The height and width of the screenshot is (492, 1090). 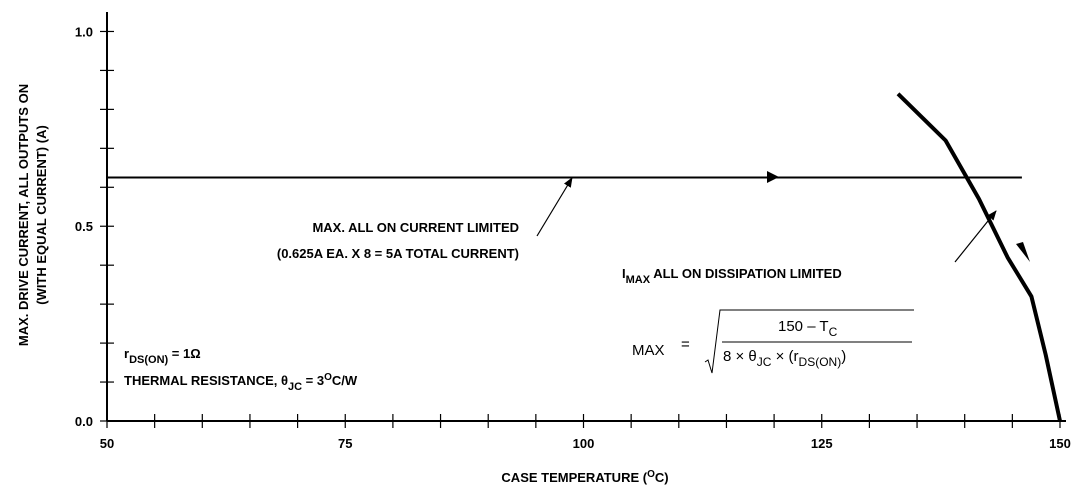 I want to click on x-axis-label: CASE TEMPERATURE (OC), so click(x=584, y=477).